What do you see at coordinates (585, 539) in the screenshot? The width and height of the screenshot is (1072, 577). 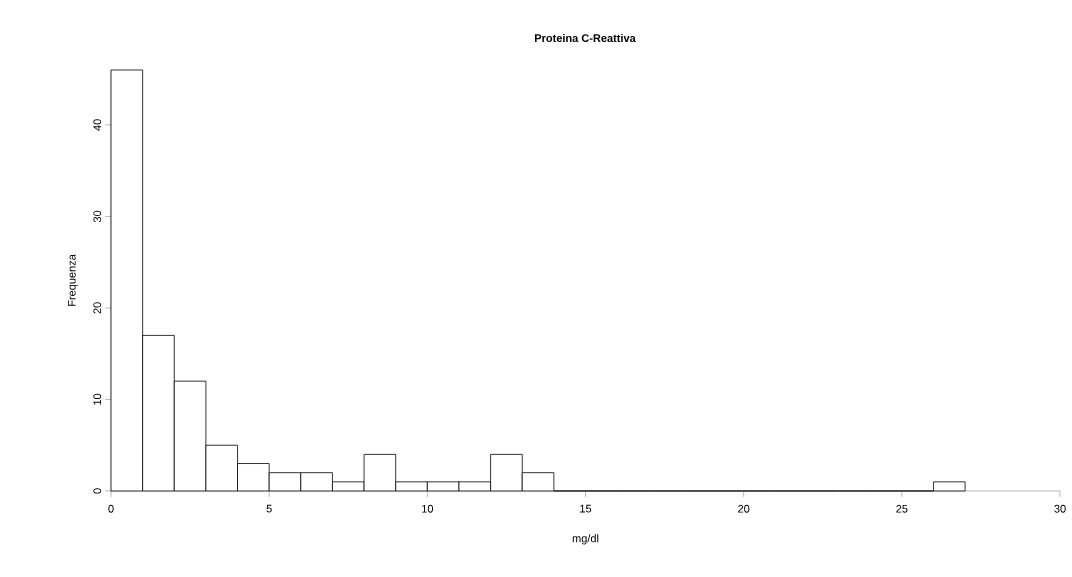 I see `x-axis-title: mg/dl` at bounding box center [585, 539].